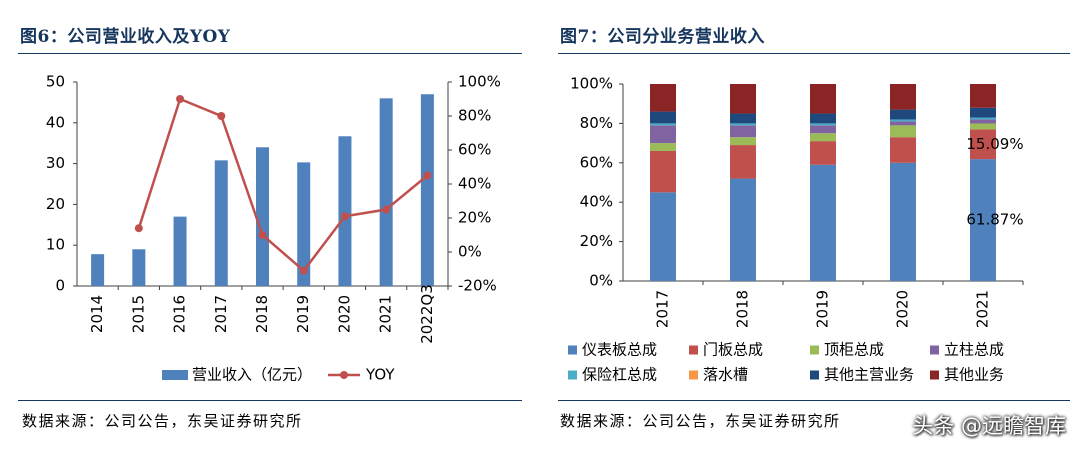  I want to click on data-label: 61.87%, so click(994, 220).